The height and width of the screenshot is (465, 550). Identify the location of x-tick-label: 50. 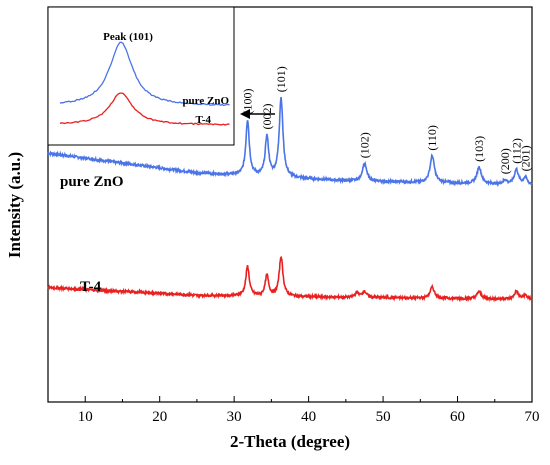
(383, 417).